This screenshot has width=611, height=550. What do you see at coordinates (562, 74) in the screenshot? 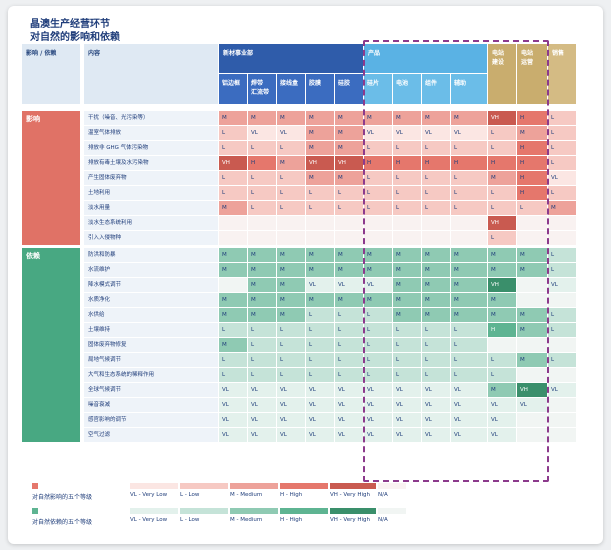
I see `group-header-sales: 销售` at bounding box center [562, 74].